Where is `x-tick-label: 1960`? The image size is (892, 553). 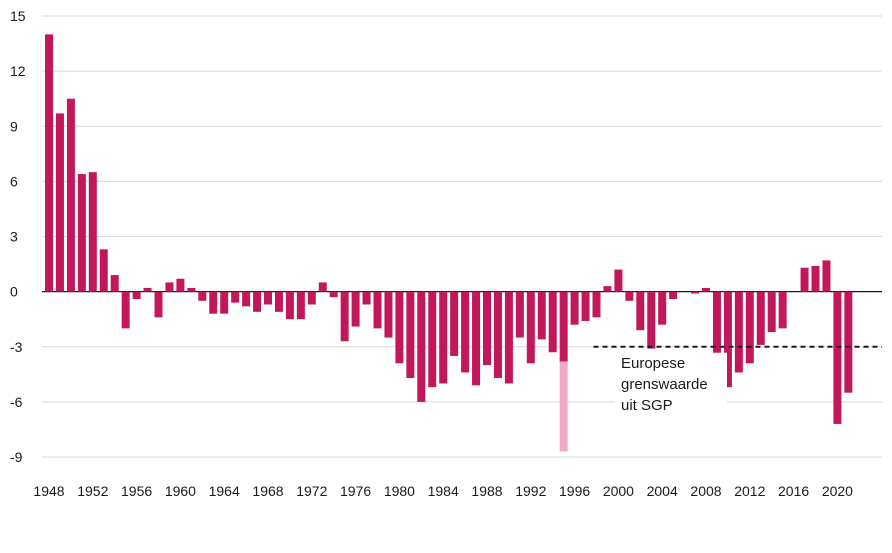
x-tick-label: 1960 is located at coordinates (180, 491).